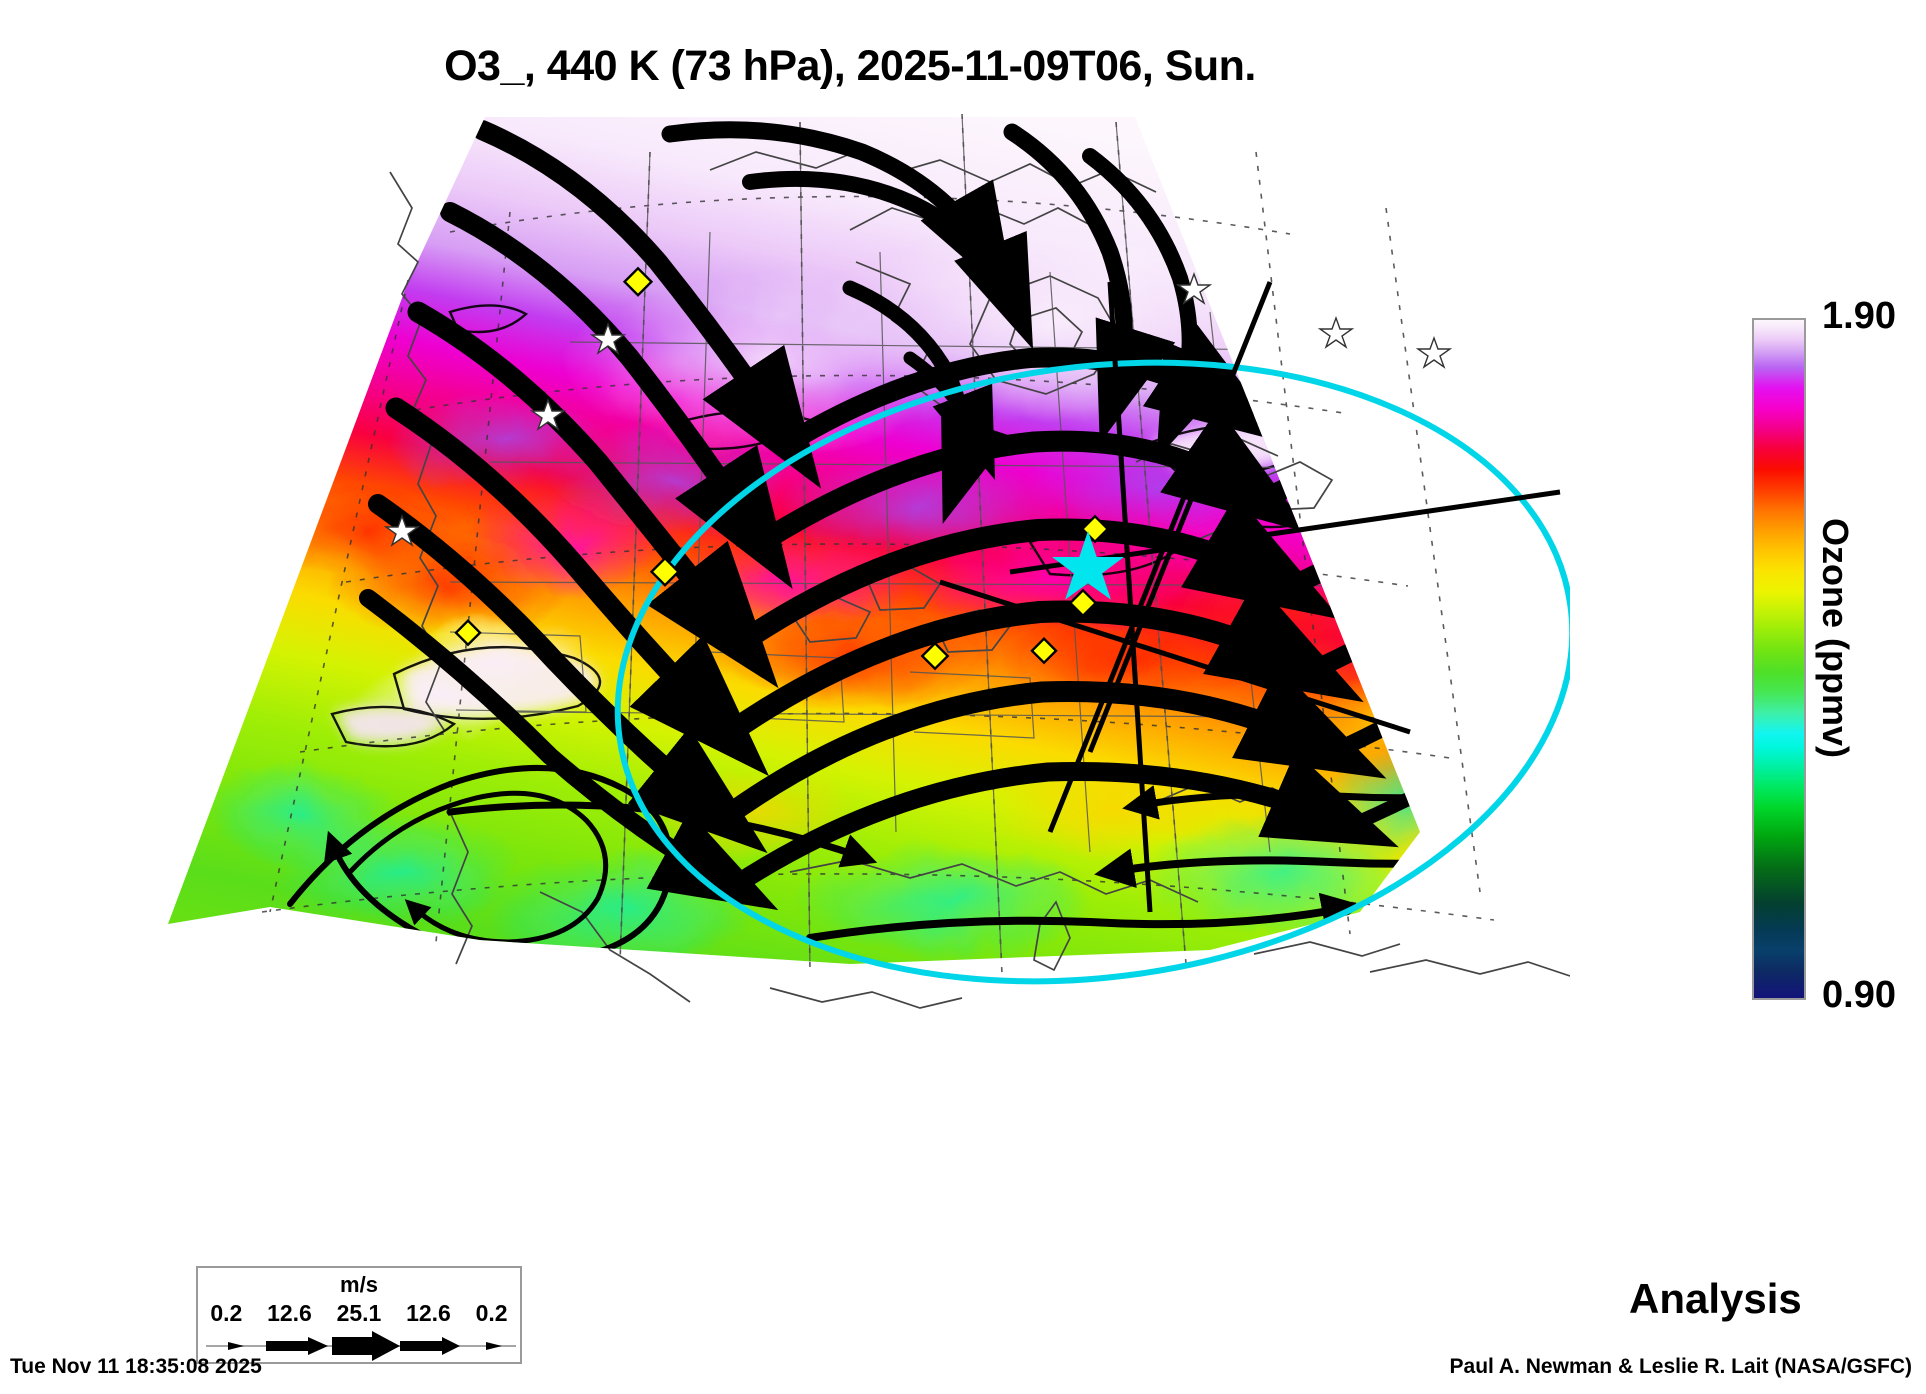 This screenshot has width=1926, height=1394. I want to click on wind-key-tick: 25.1, so click(359, 1313).